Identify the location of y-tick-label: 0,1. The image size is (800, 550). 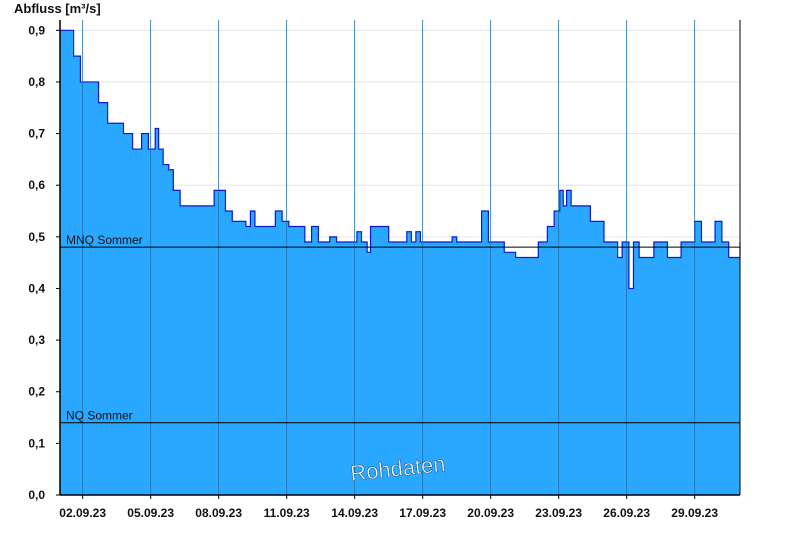
(36, 443).